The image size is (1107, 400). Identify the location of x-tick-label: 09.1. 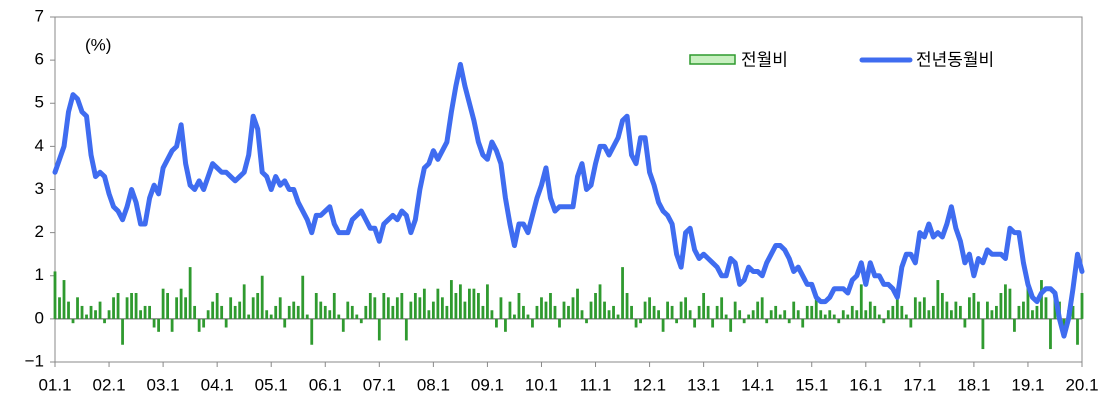
(487, 384).